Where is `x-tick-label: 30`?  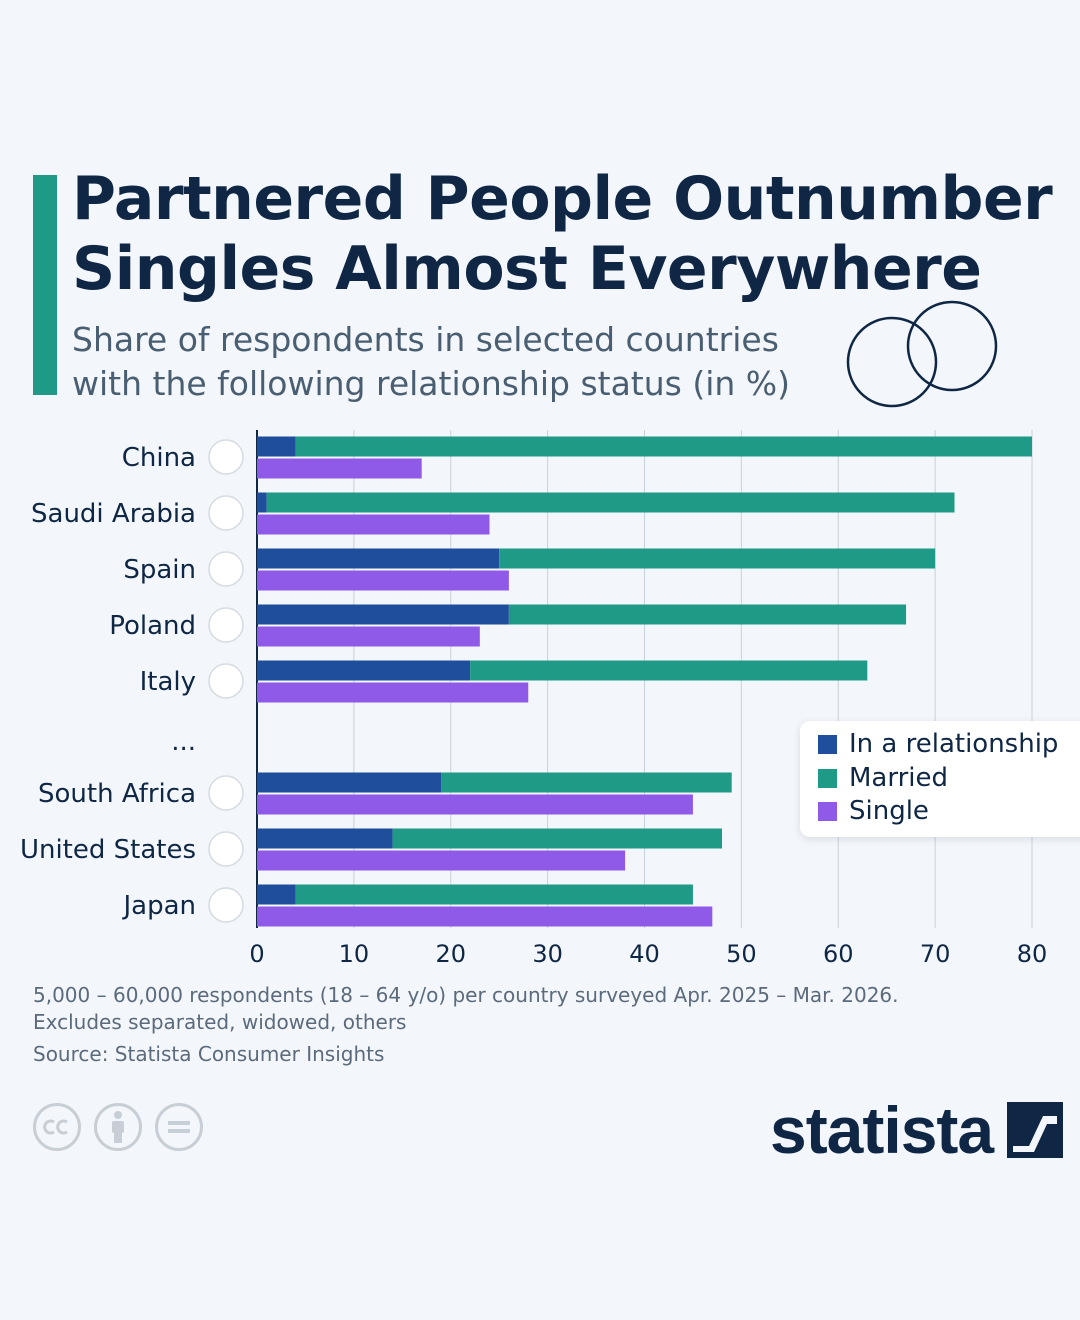
x-tick-label: 30 is located at coordinates (547, 954).